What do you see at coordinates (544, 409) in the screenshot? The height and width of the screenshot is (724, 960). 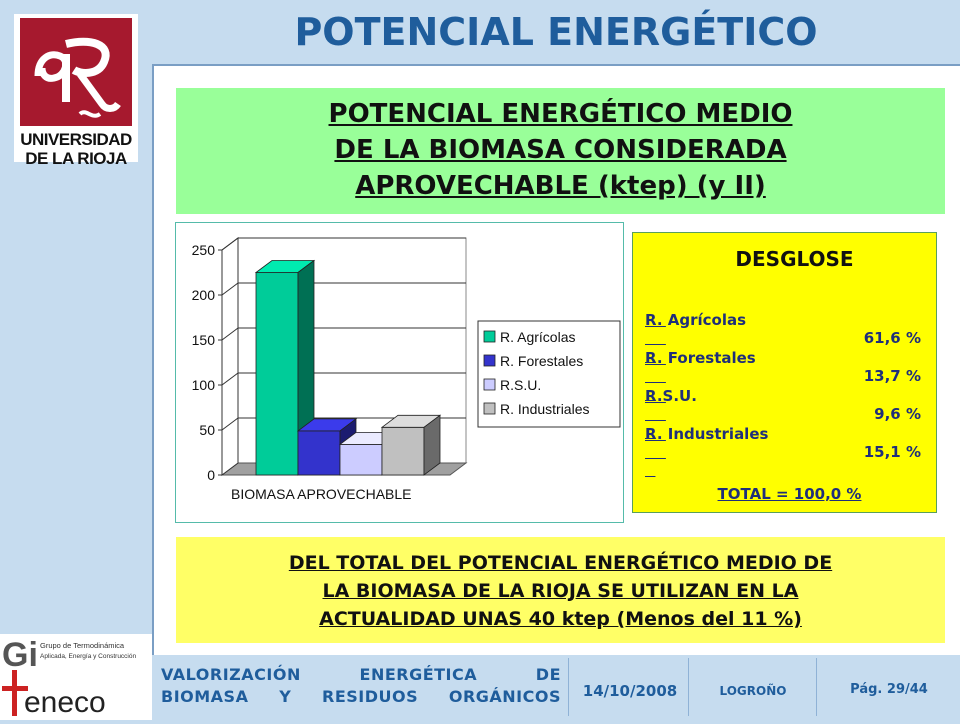 I see `chart-legend-label: R. Industriales` at bounding box center [544, 409].